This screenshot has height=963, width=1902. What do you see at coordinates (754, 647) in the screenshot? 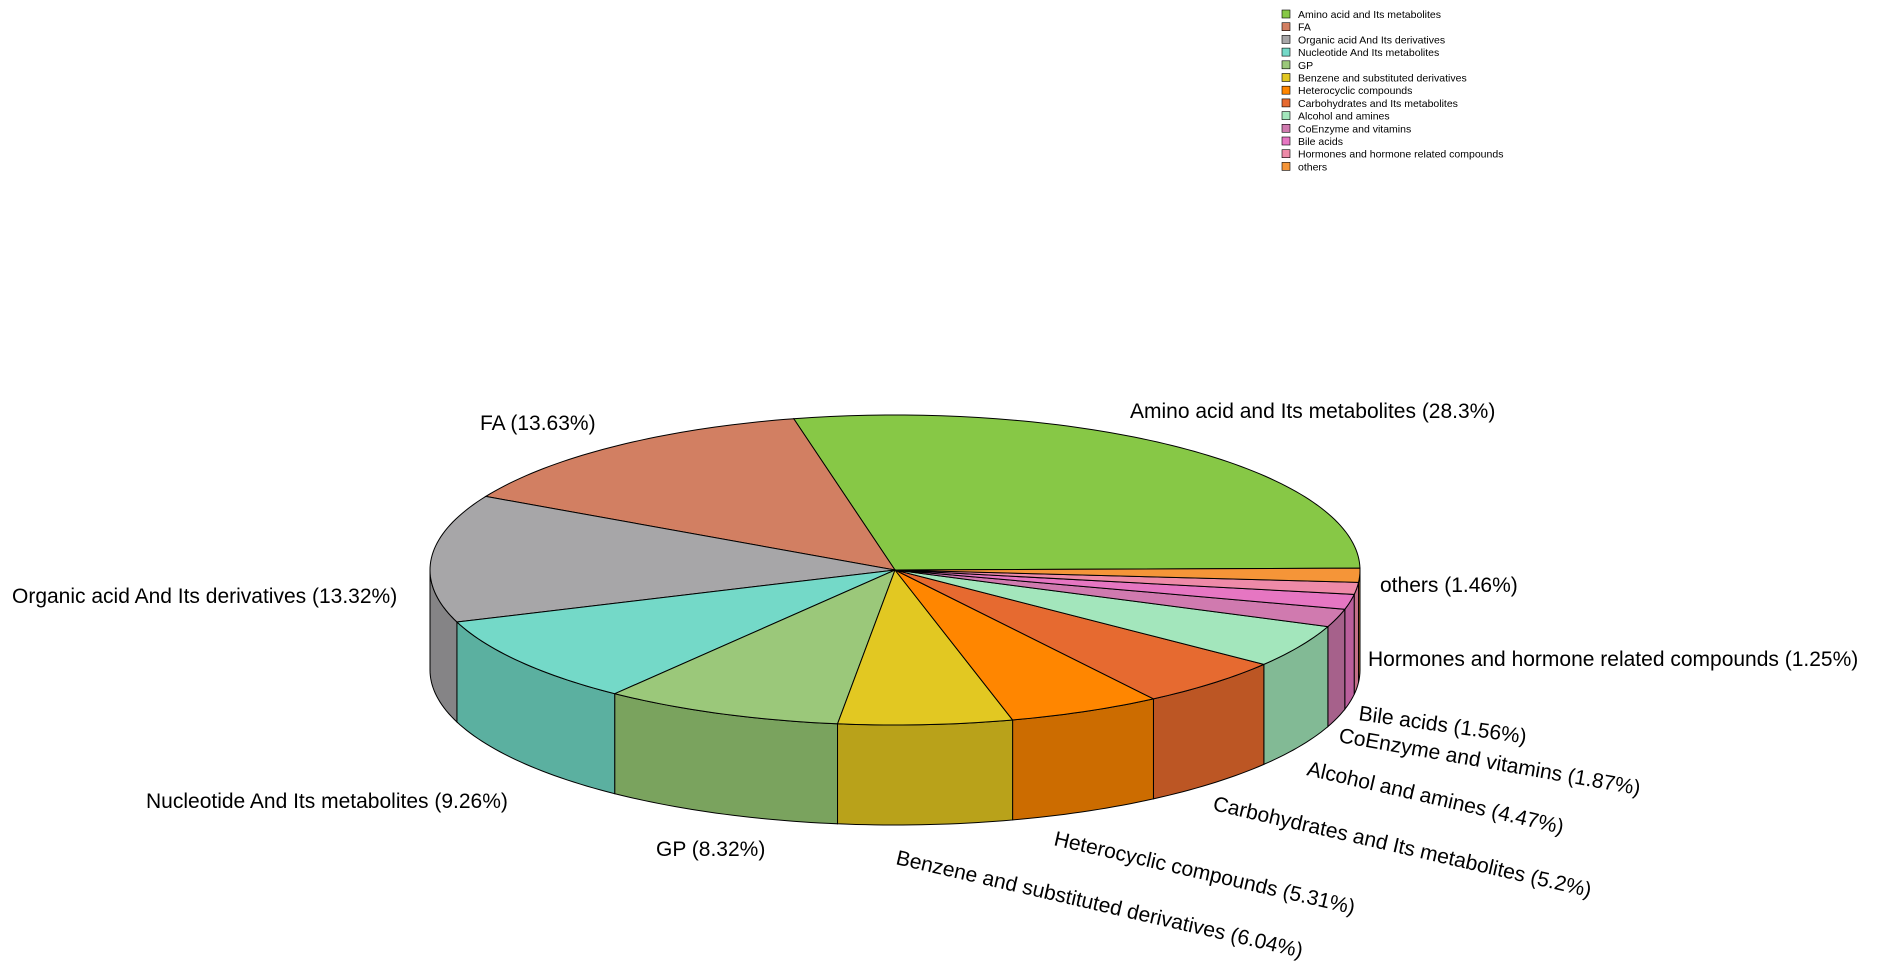
I see `pie-slice-gp` at bounding box center [754, 647].